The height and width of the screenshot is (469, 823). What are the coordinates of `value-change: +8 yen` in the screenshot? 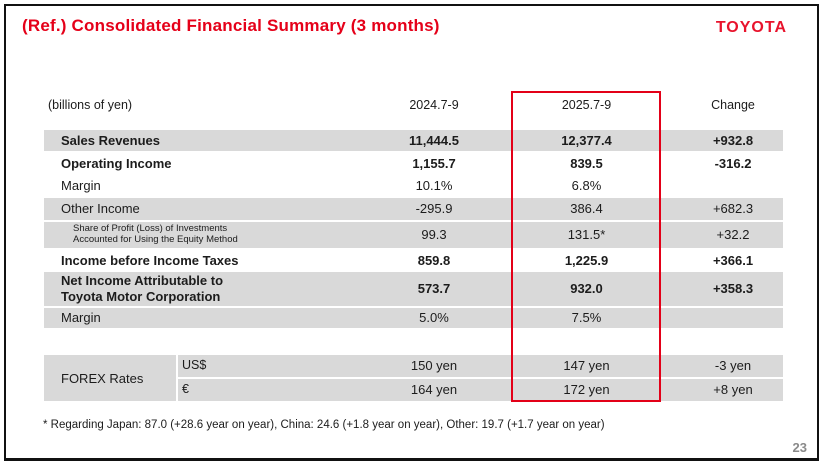 It's located at (733, 390).